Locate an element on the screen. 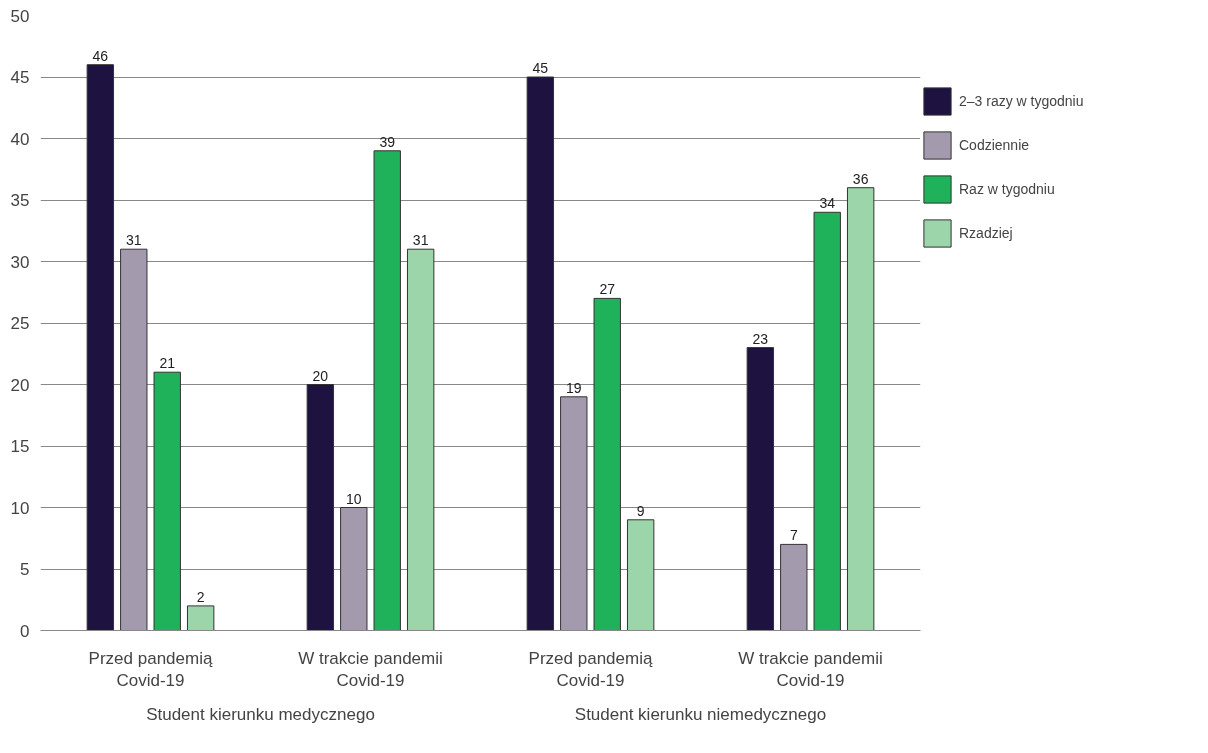  y-tick-label: 40 is located at coordinates (20, 139).